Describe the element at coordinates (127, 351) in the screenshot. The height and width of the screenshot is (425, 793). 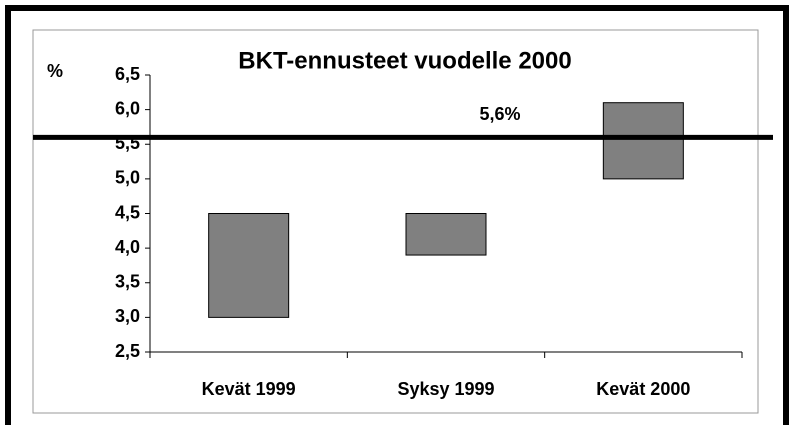
I see `y-tick-label: 2,5` at that location.